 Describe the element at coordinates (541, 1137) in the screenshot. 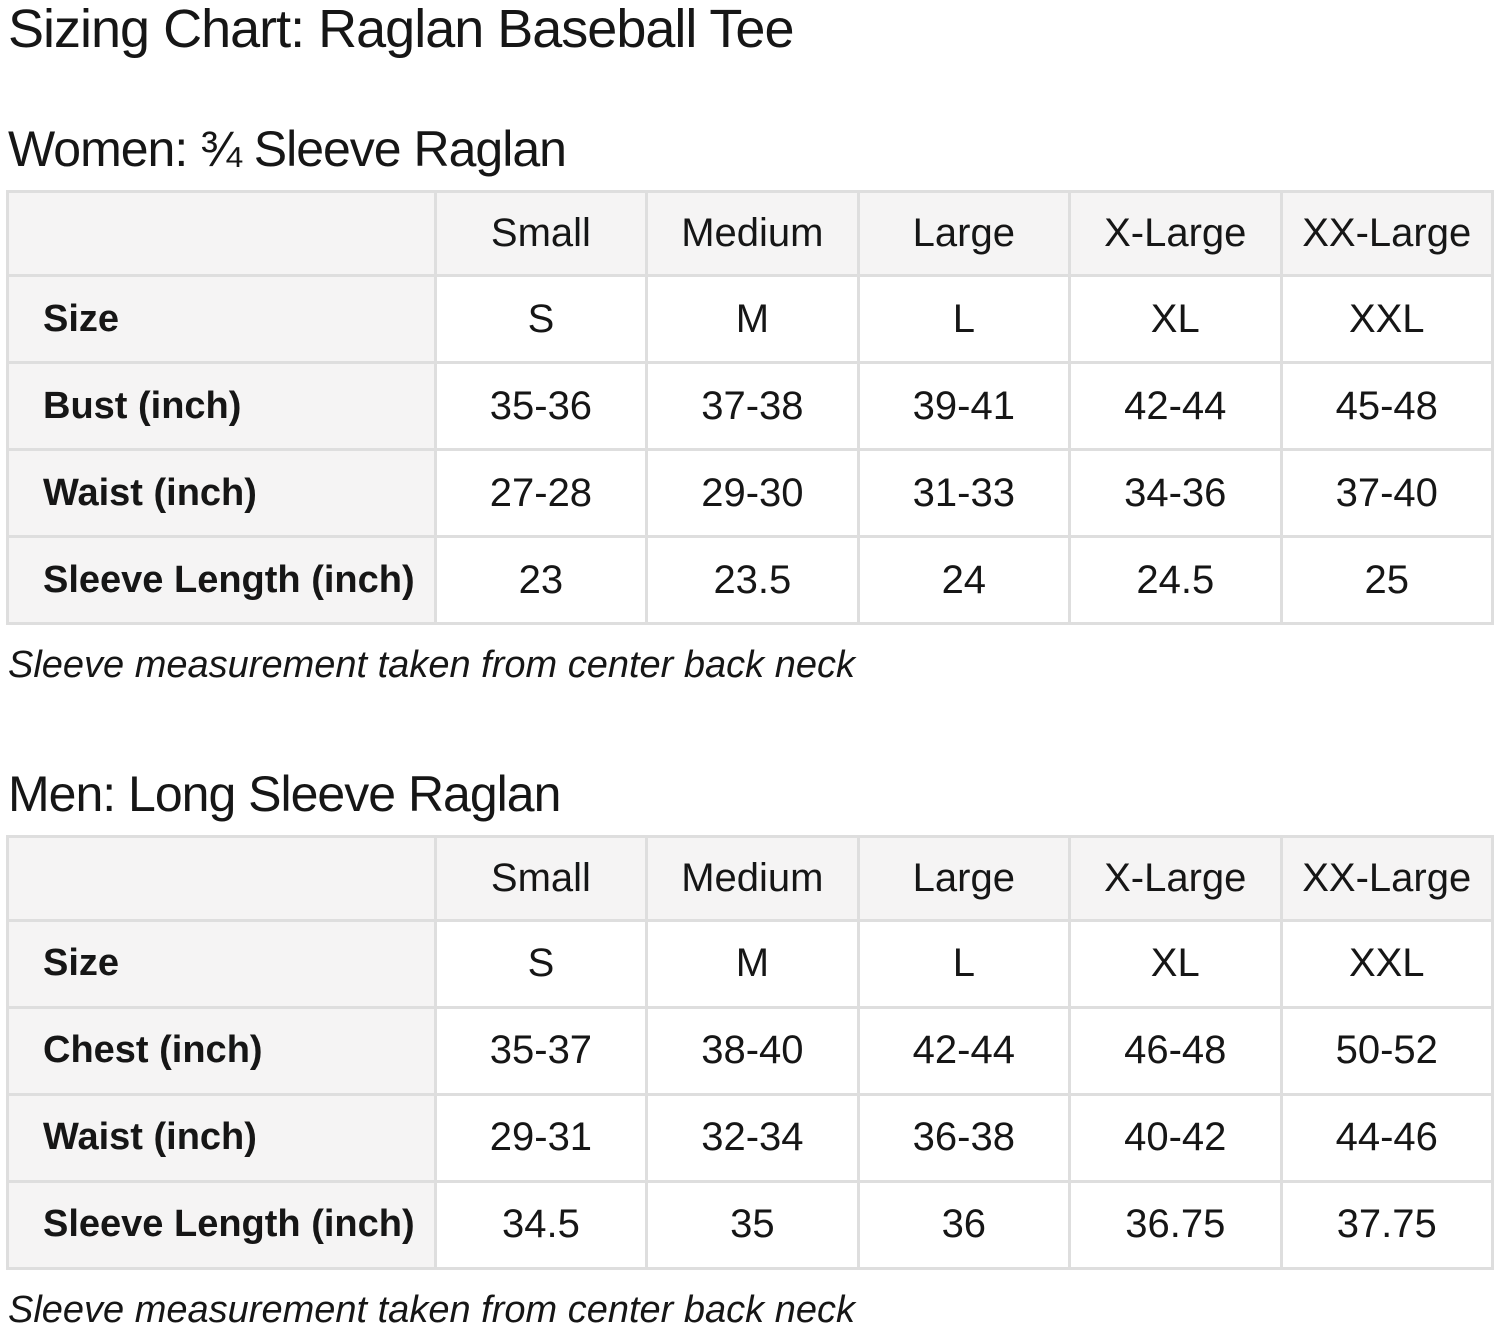

I see `size-value-cell: 29-31` at that location.